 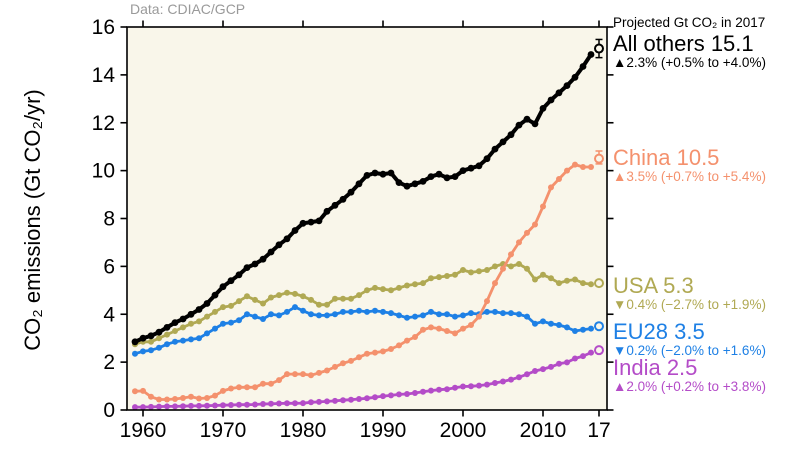 I want to click on annotation-all-others: All others 15.1 ▲2.3% (+0.5% to +4.0%), so click(x=689, y=51).